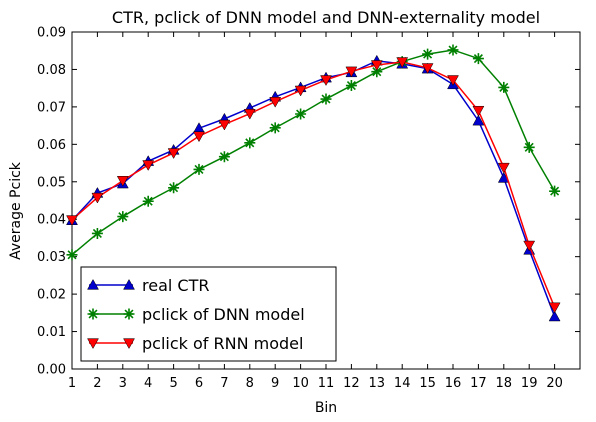 This screenshot has width=596, height=422. Describe the element at coordinates (402, 383) in the screenshot. I see `x-tick-label: 14` at that location.